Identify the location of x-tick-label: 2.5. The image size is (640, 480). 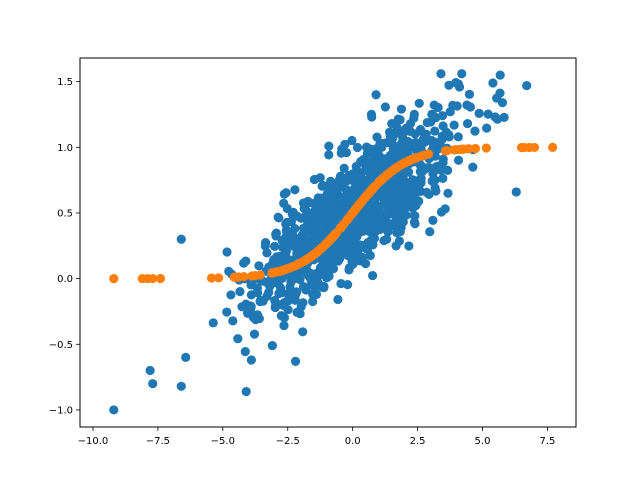
(418, 441).